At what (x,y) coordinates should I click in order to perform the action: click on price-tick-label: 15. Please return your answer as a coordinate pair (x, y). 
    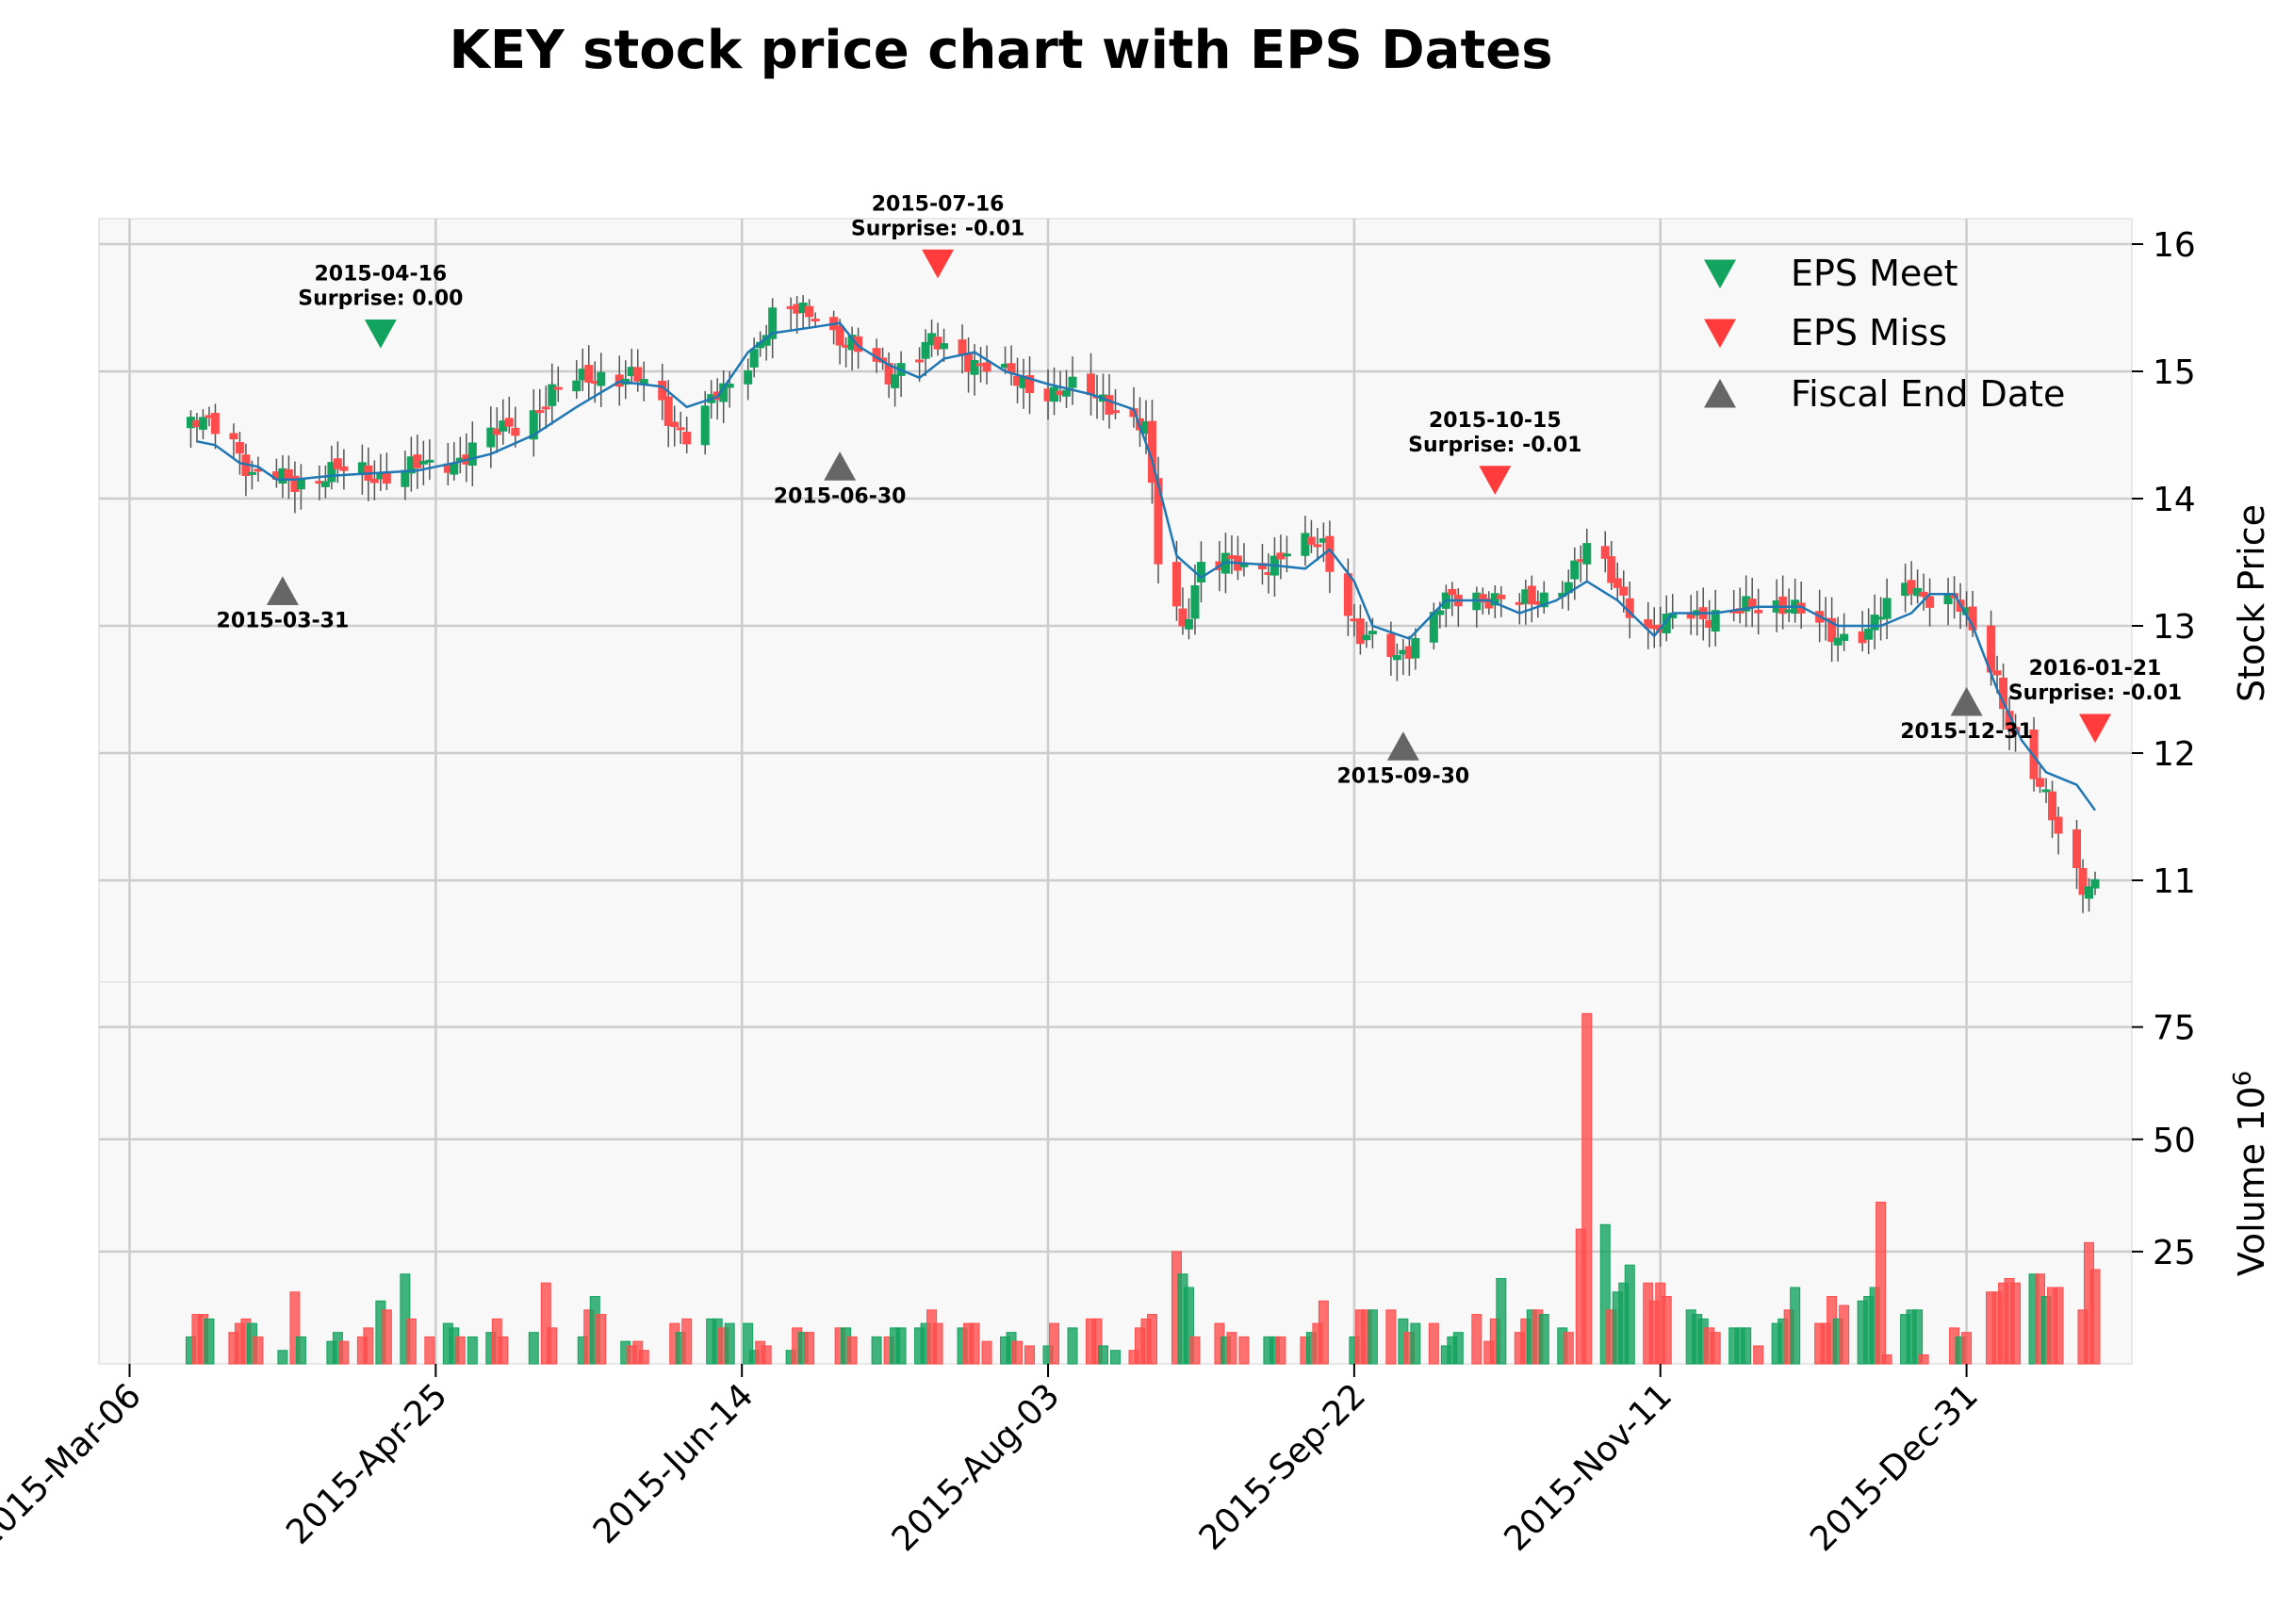
    Looking at the image, I should click on (2174, 372).